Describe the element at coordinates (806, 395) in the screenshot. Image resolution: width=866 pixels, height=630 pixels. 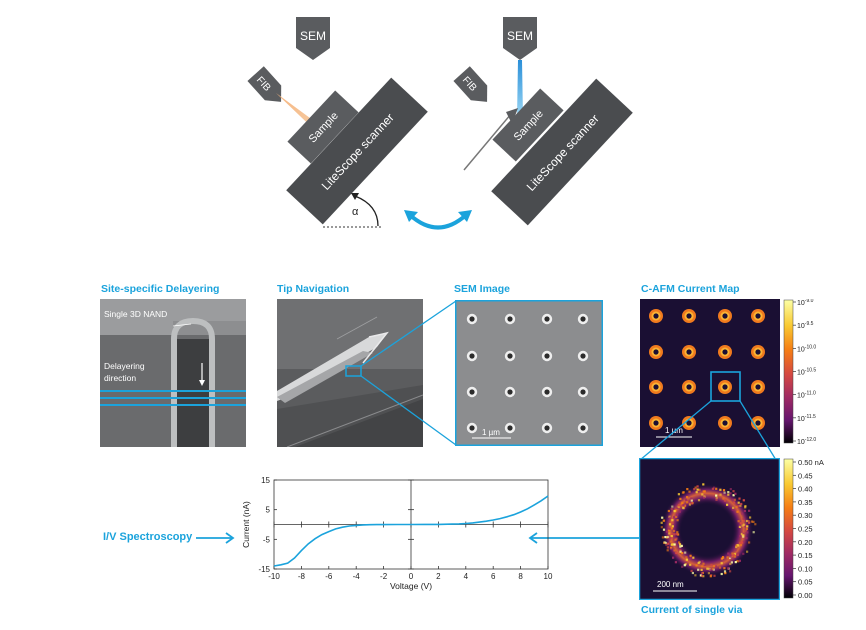
I see `cafm-colorbar-tick: 10-11.0` at that location.